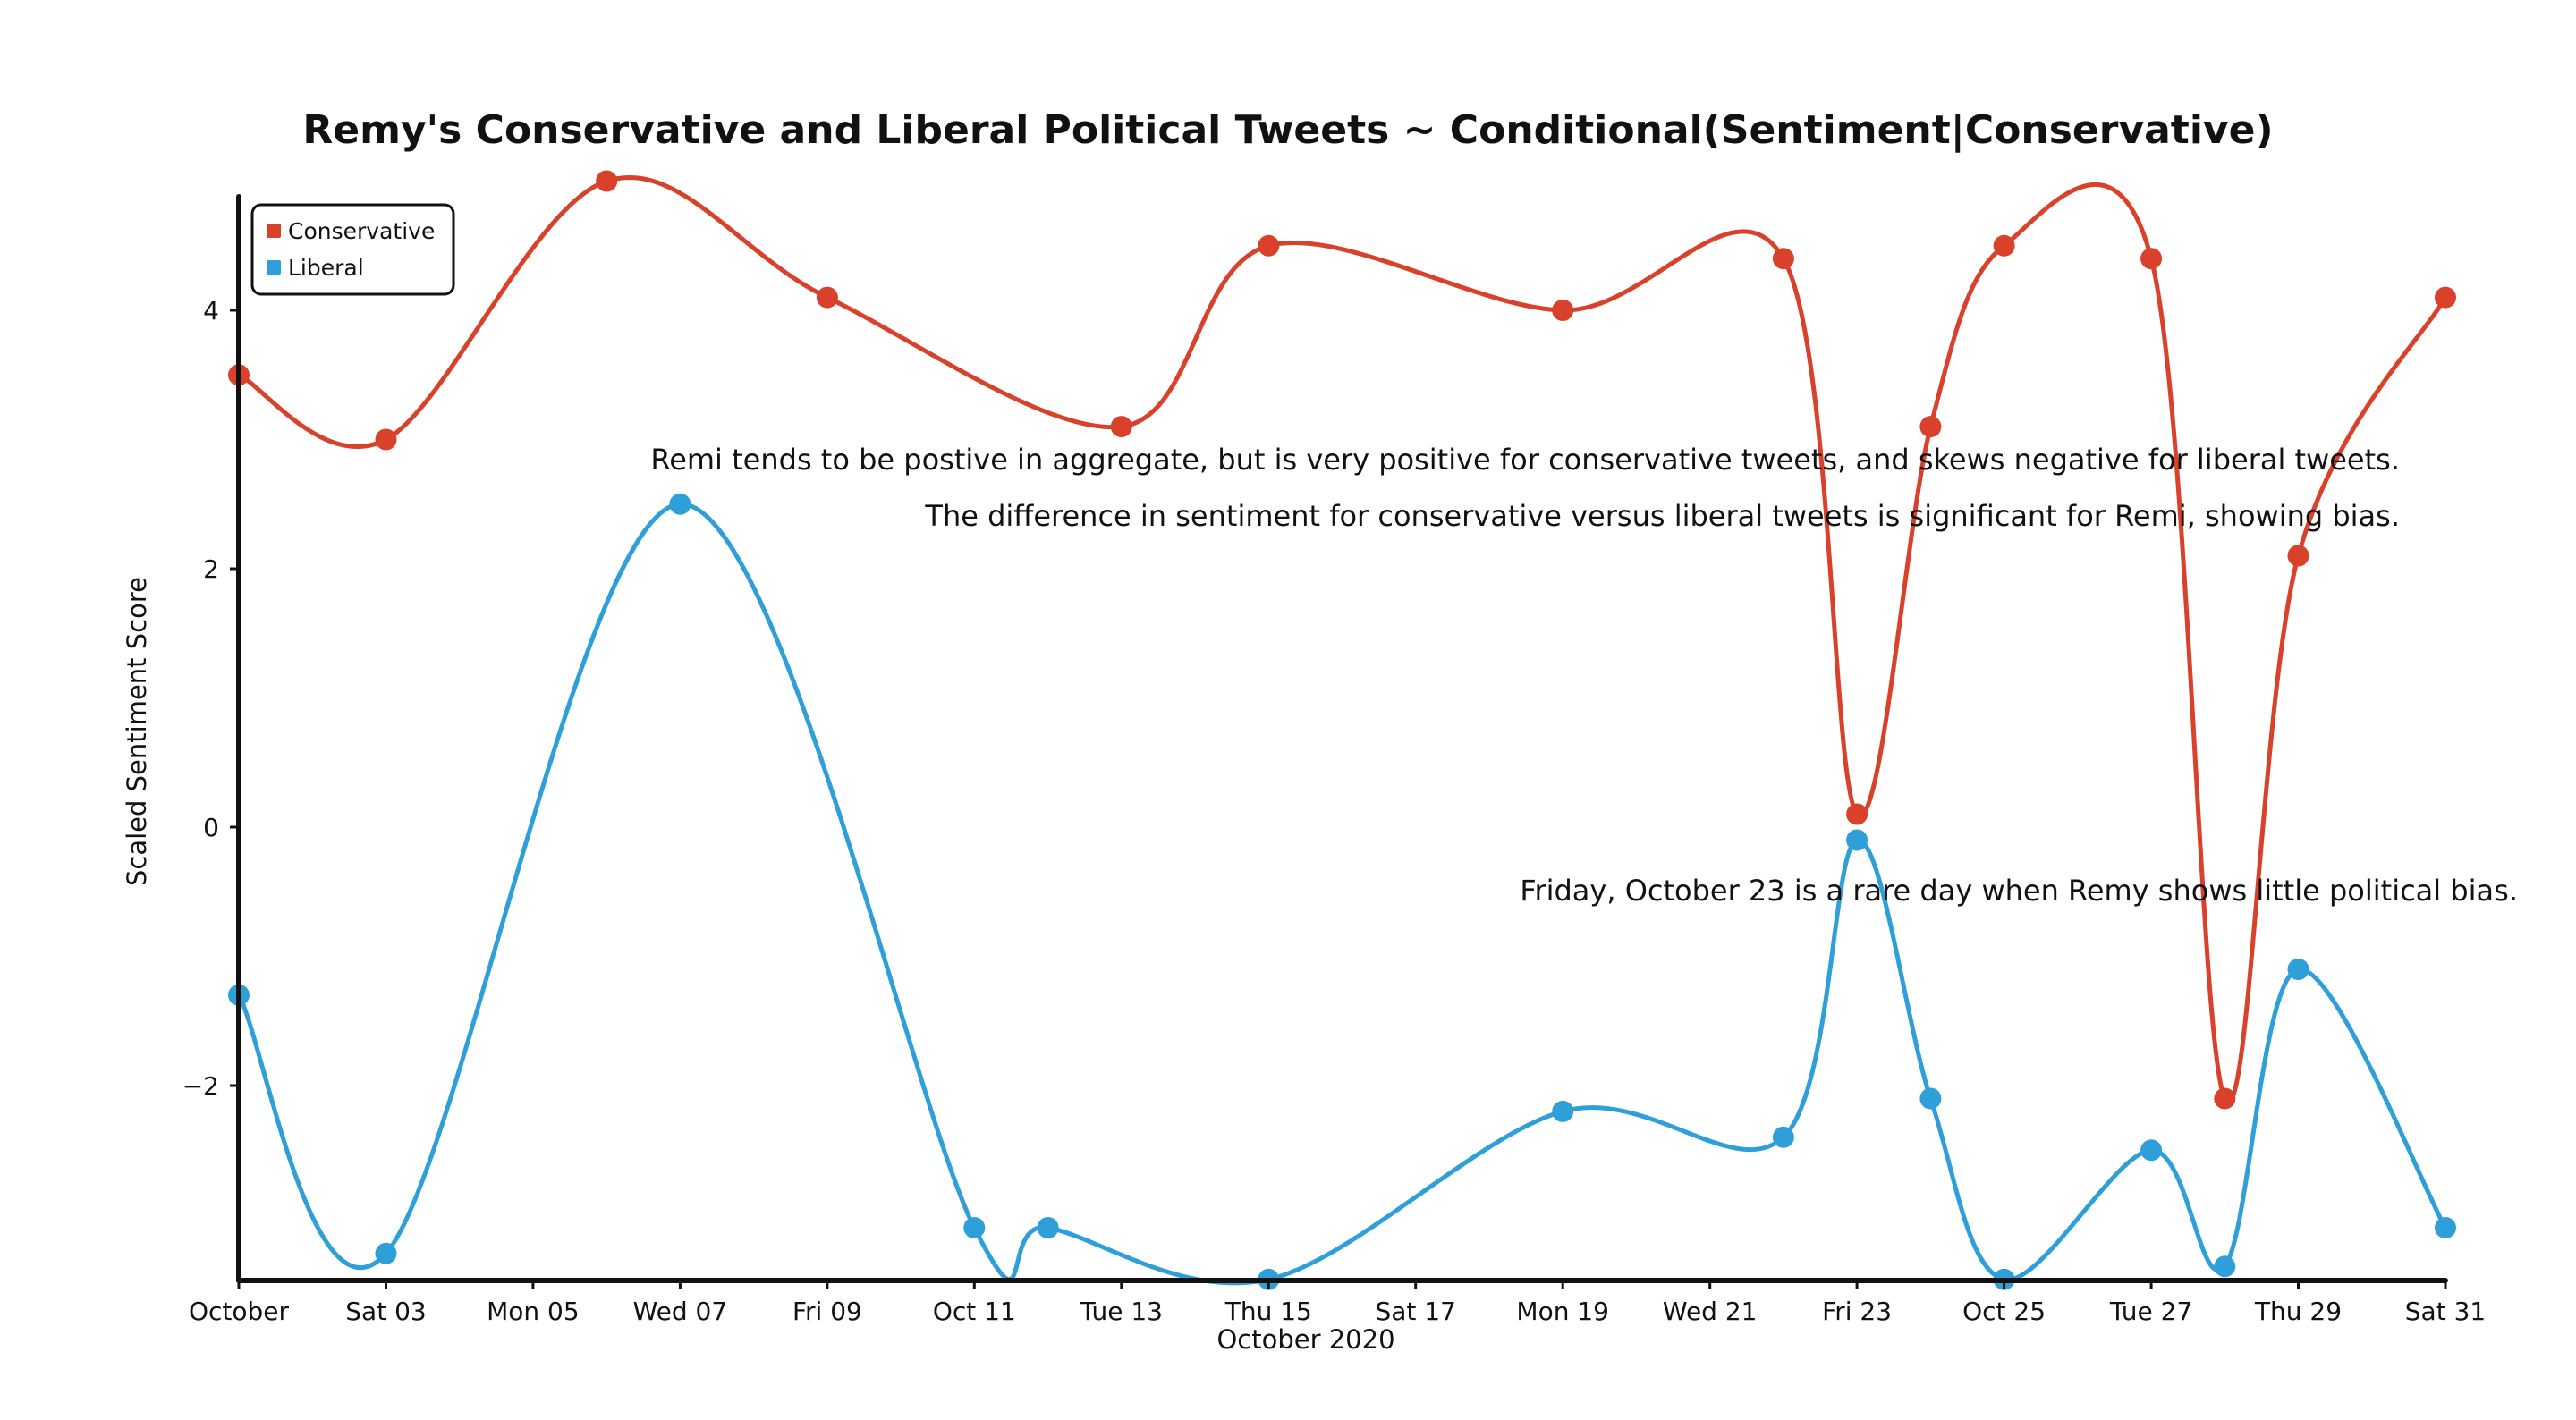  What do you see at coordinates (239, 1312) in the screenshot?
I see `x-tick-label: October` at bounding box center [239, 1312].